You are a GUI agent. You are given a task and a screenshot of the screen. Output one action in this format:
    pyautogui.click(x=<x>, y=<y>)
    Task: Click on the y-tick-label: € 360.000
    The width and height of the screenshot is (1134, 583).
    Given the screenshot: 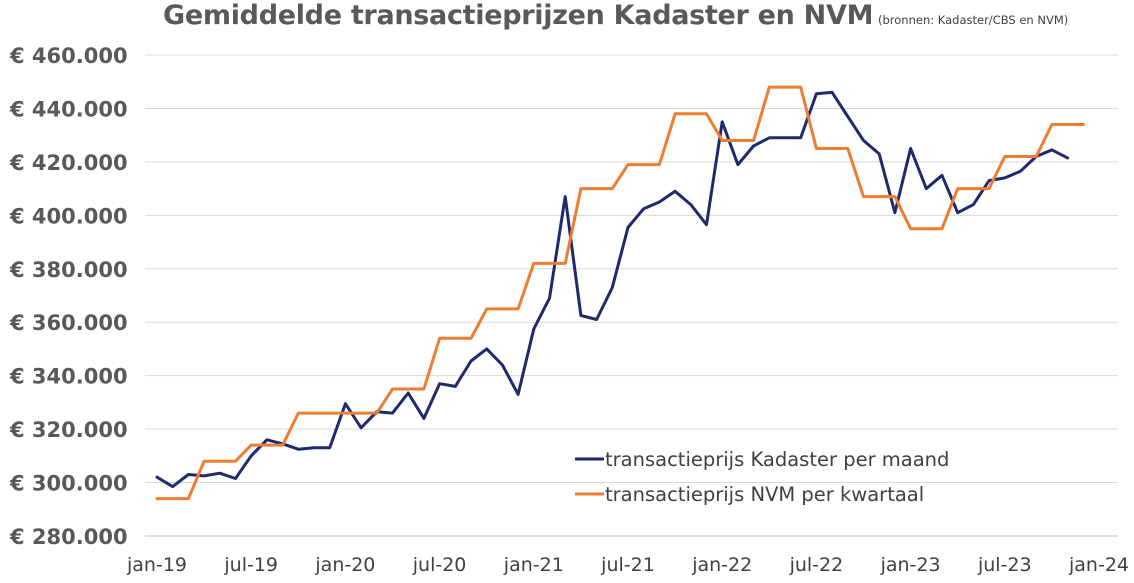 What is the action you would take?
    pyautogui.click(x=68, y=323)
    